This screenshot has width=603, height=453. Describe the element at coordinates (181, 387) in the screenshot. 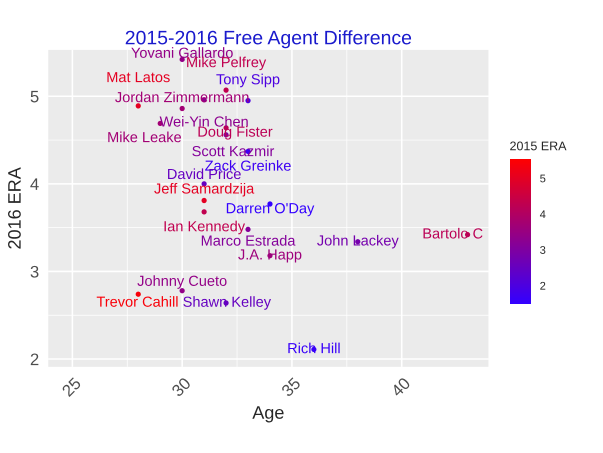

I see `x-tick-label: 30` at that location.